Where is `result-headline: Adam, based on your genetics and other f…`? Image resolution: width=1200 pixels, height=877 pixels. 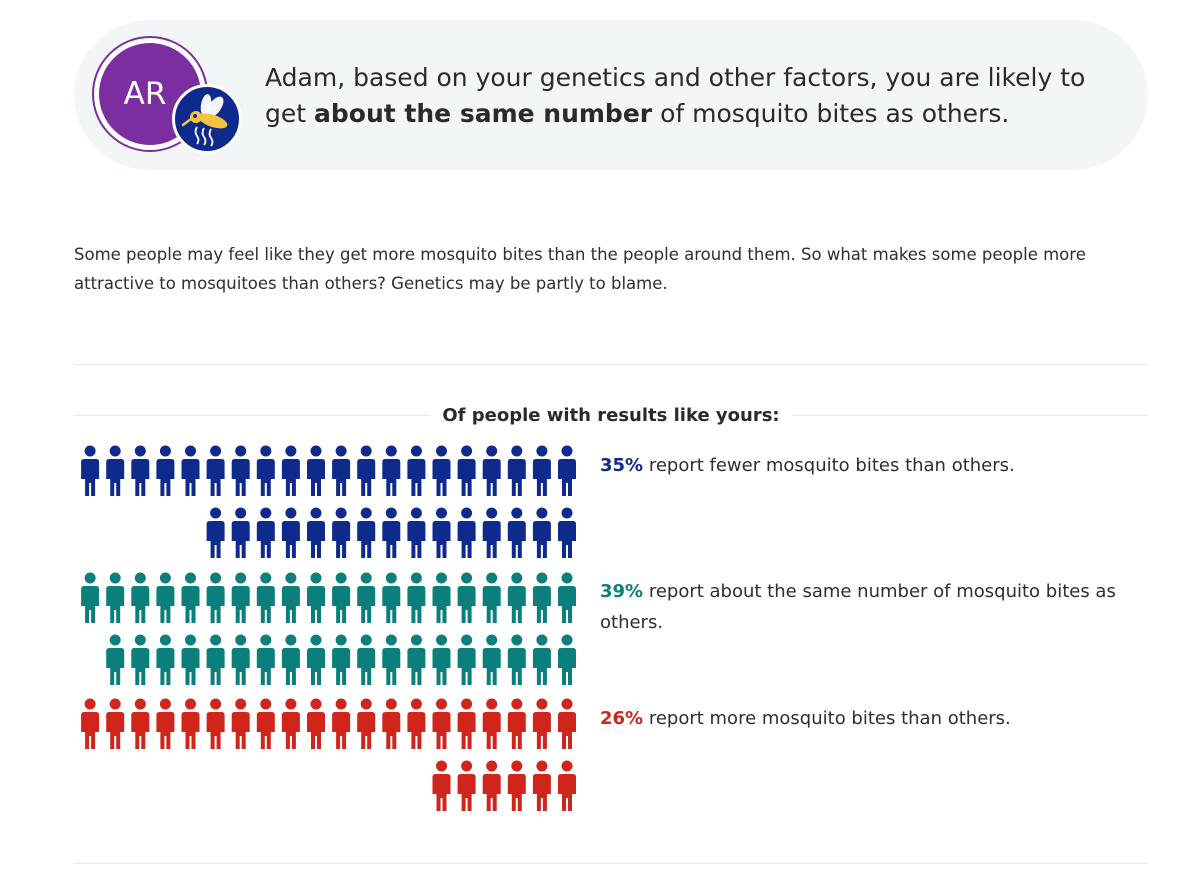 result-headline: Adam, based on your genetics and other f… is located at coordinates (695, 96).